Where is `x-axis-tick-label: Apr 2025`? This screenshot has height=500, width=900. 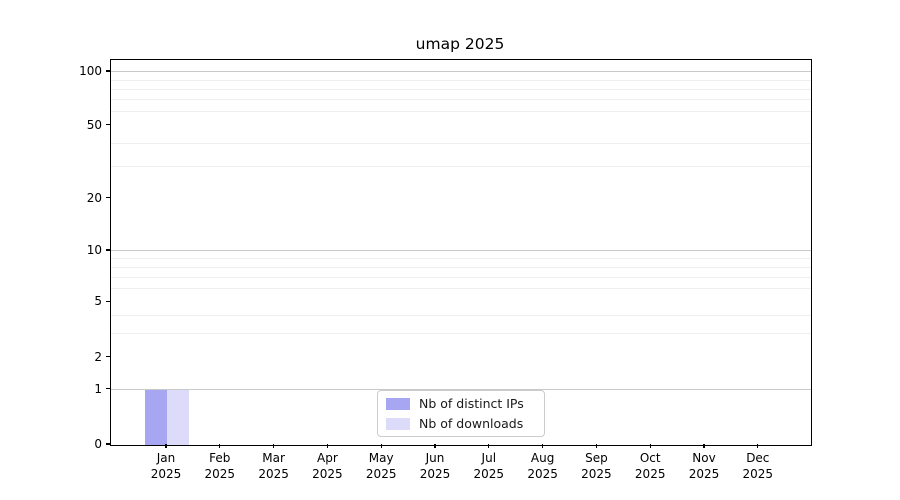
x-axis-tick-label: Apr 2025 is located at coordinates (327, 466).